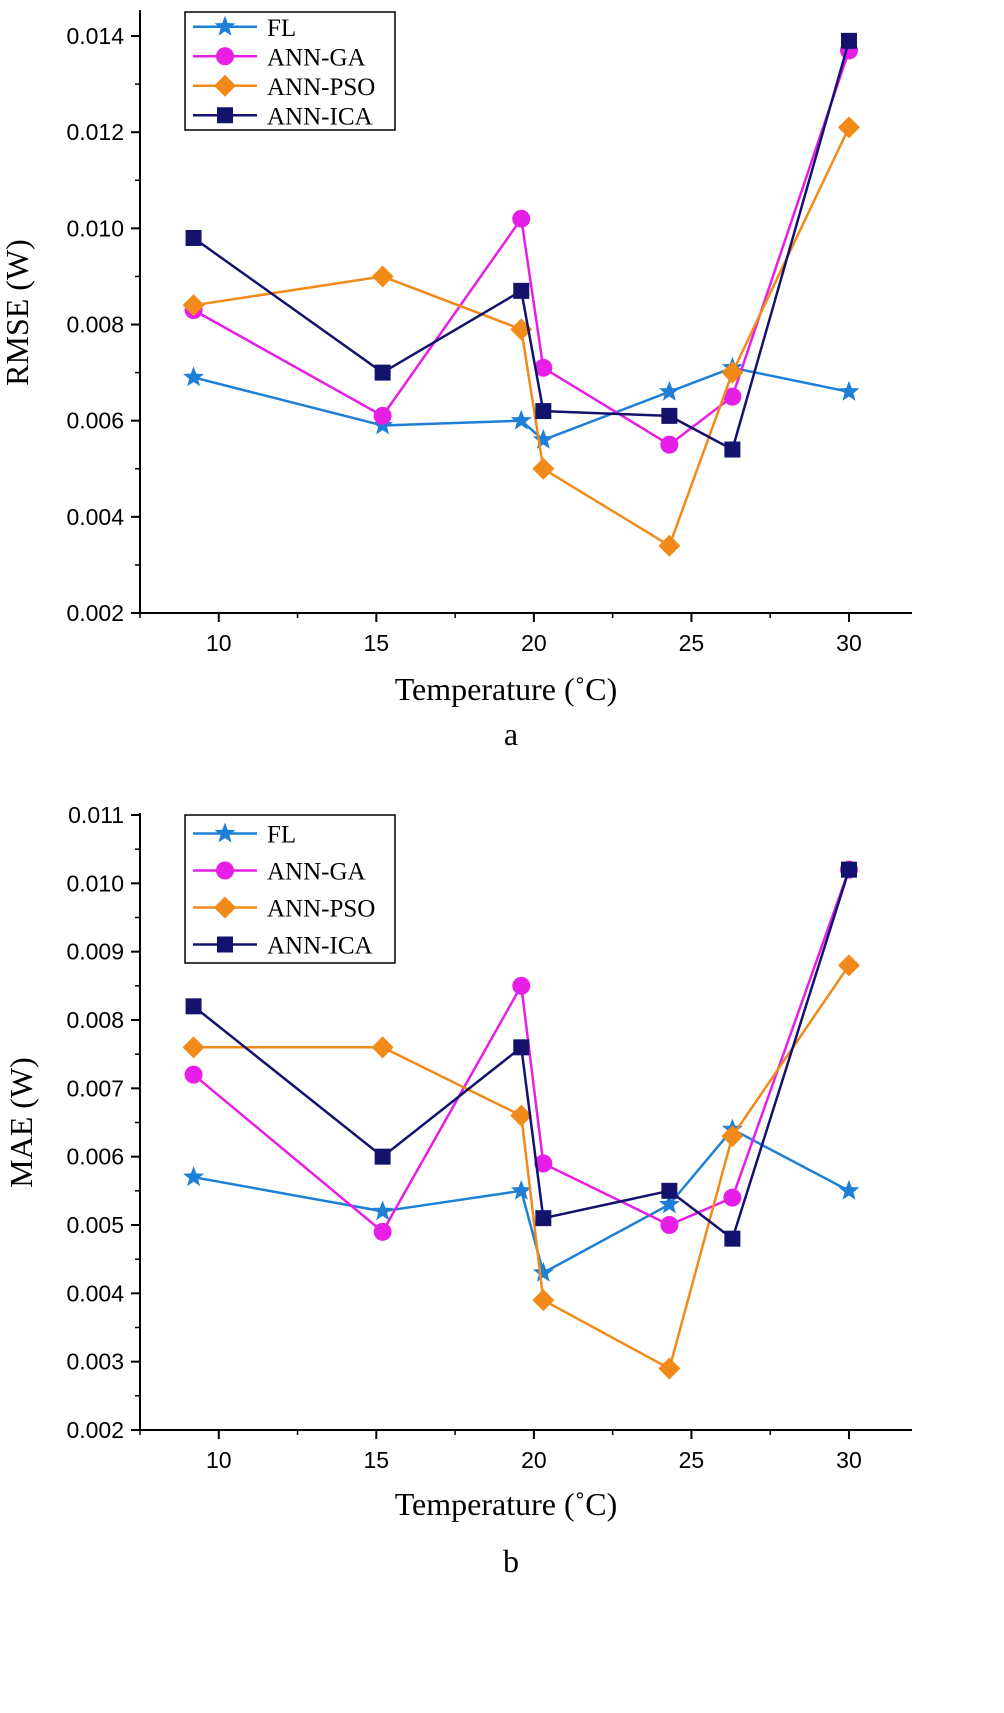 The height and width of the screenshot is (1713, 1004). I want to click on y-tick-label: 0.009, so click(95, 952).